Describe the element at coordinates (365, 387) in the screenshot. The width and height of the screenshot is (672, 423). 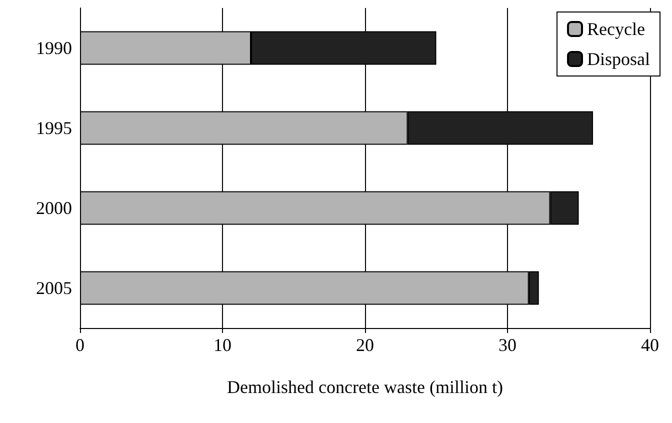
I see `x-axis-title: Demolished concrete waste (million t)` at that location.